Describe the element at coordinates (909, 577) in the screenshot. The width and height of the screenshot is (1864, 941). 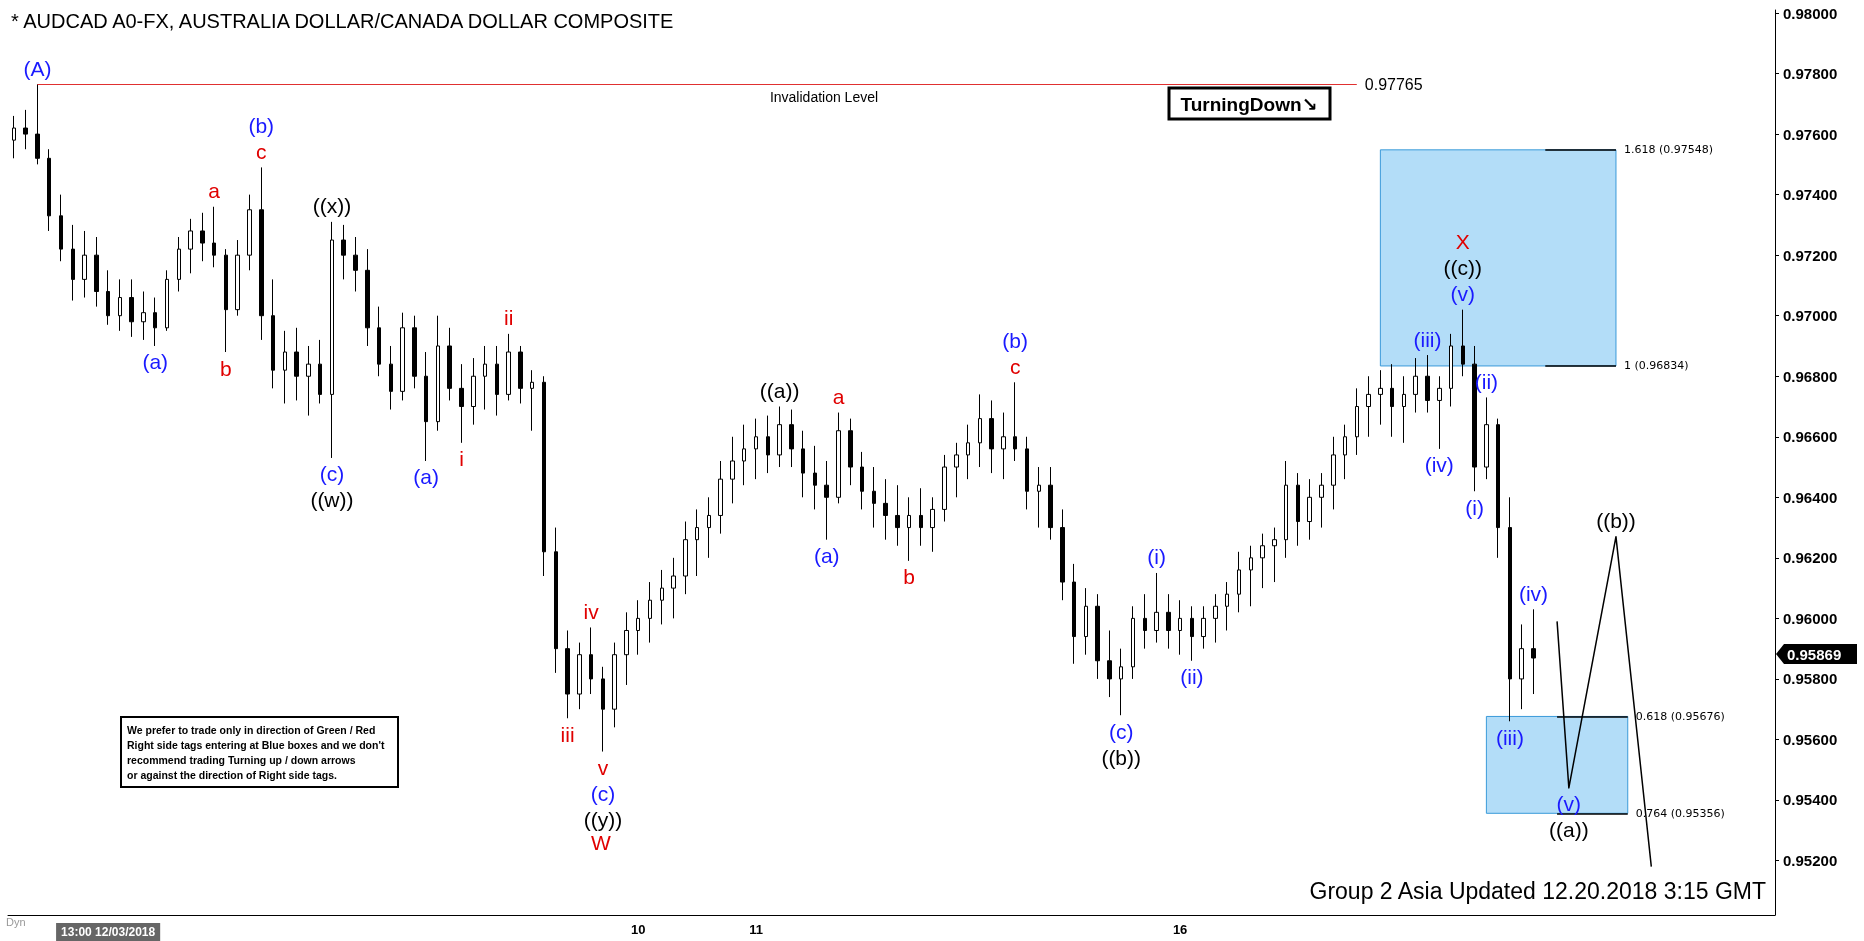
I see `annotation: b` at that location.